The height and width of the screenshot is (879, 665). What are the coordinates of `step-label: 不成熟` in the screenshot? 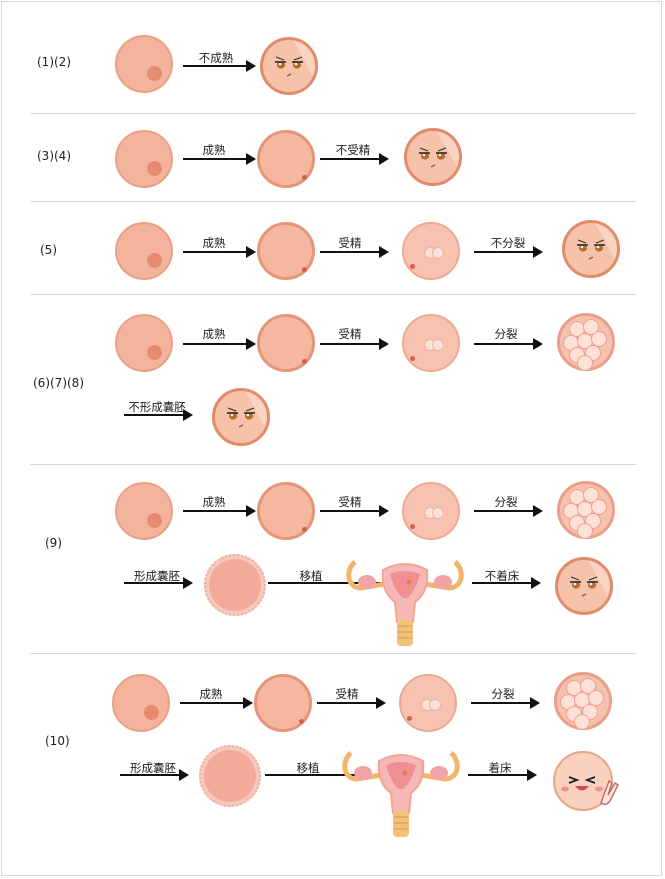 It's located at (216, 58).